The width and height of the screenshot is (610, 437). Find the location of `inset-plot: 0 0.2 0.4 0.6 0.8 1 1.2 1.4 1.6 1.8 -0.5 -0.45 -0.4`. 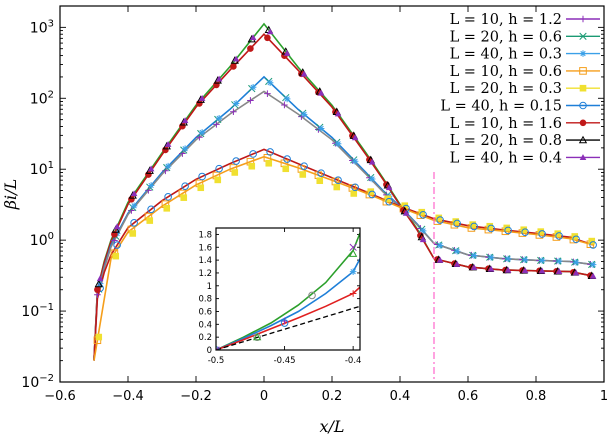

inset-plot: 0 0.2 0.4 0.6 0.8 1 1.2 1.4 1.6 1.8 -0.5 -0.45 -0.4 is located at coordinates (279, 296).